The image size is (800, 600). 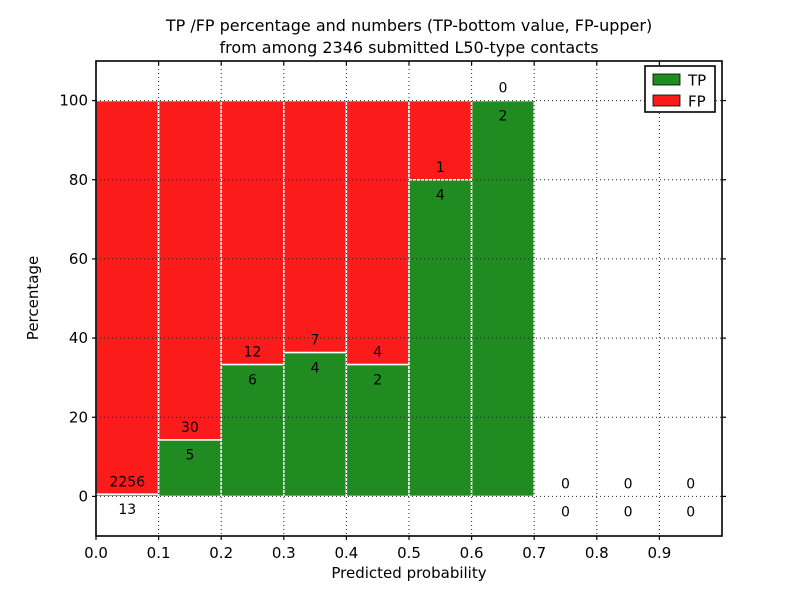 What do you see at coordinates (502, 298) in the screenshot?
I see `bar-tp-bin6` at bounding box center [502, 298].